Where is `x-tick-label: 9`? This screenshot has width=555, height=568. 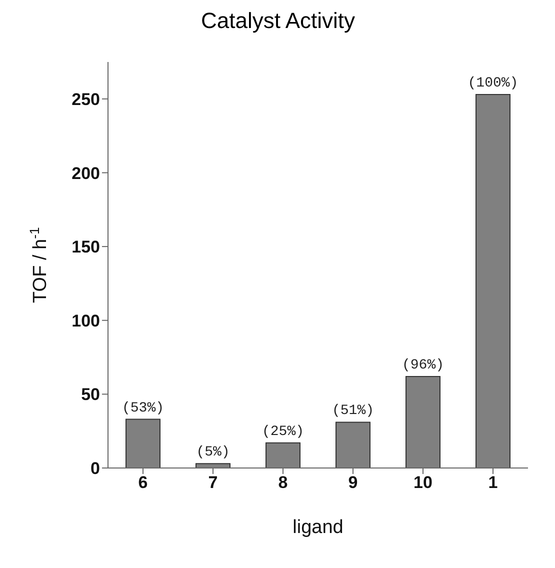
x-tick-label: 9 is located at coordinates (353, 482).